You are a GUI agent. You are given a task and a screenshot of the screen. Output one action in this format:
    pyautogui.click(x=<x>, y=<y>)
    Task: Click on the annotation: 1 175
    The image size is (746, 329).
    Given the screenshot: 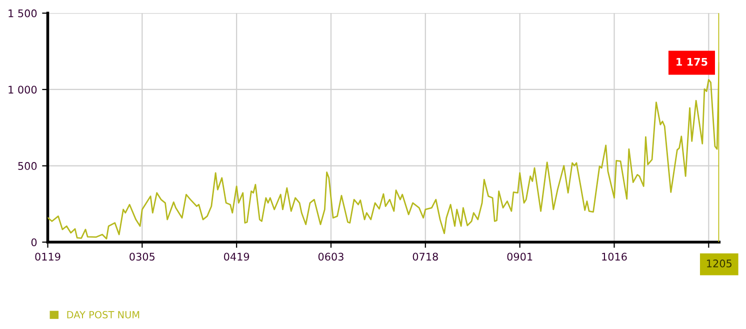 What is the action you would take?
    pyautogui.click(x=692, y=62)
    